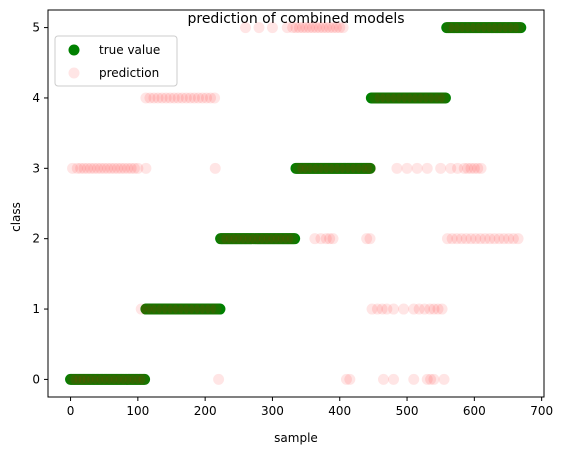 This screenshot has height=455, width=564. I want to click on legend-label-true-value: true value, so click(129, 50).